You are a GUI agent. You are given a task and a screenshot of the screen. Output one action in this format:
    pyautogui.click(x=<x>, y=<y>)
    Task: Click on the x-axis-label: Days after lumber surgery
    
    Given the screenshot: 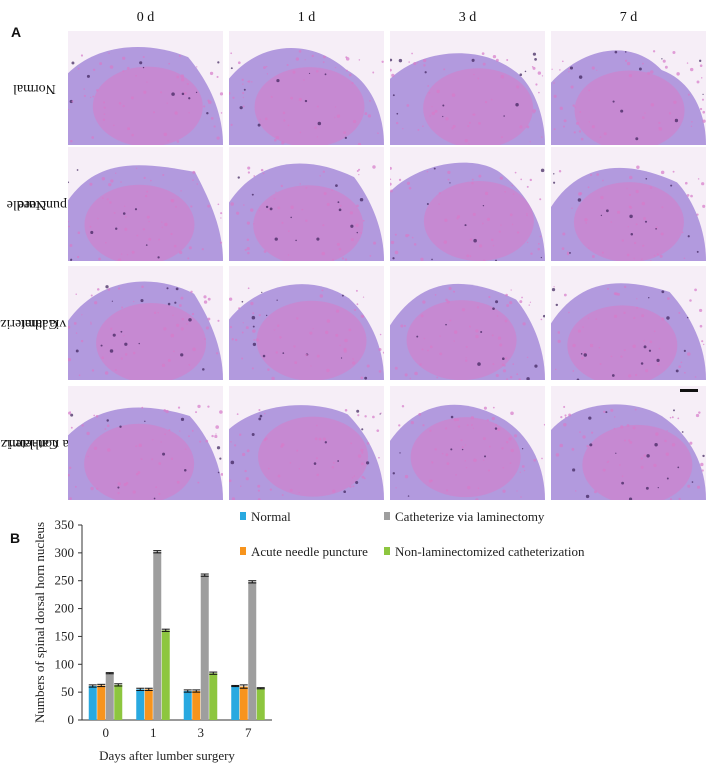 What is the action you would take?
    pyautogui.click(x=167, y=755)
    